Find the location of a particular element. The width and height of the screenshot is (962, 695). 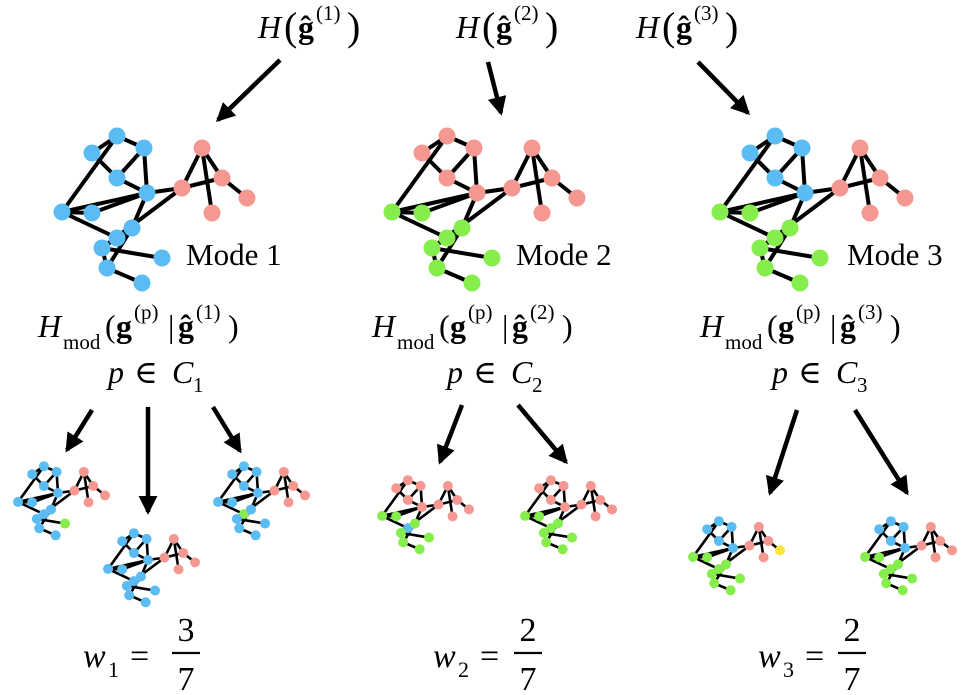

svg-text: (3) is located at coordinates (870, 312).